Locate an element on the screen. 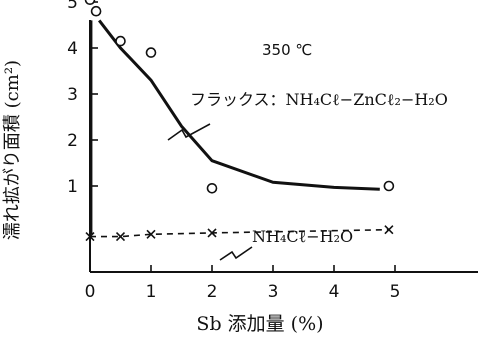 The height and width of the screenshot is (340, 502). x-tick-label: 5 is located at coordinates (395, 292).